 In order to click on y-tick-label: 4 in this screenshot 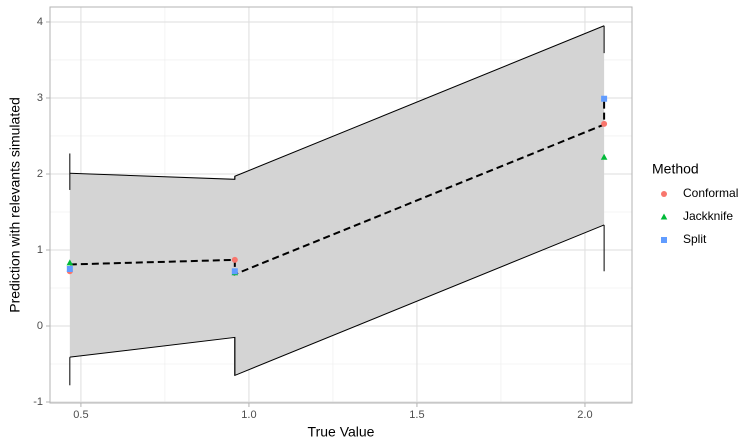, I will do `click(40, 22)`.